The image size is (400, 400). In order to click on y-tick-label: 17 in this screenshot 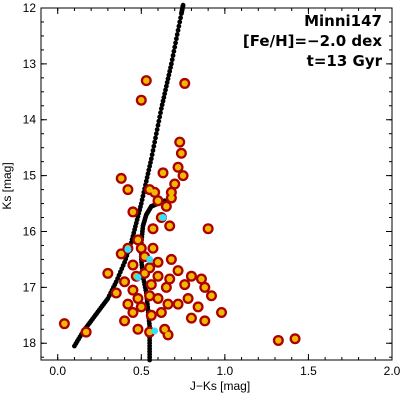, I will do `click(30, 287)`.